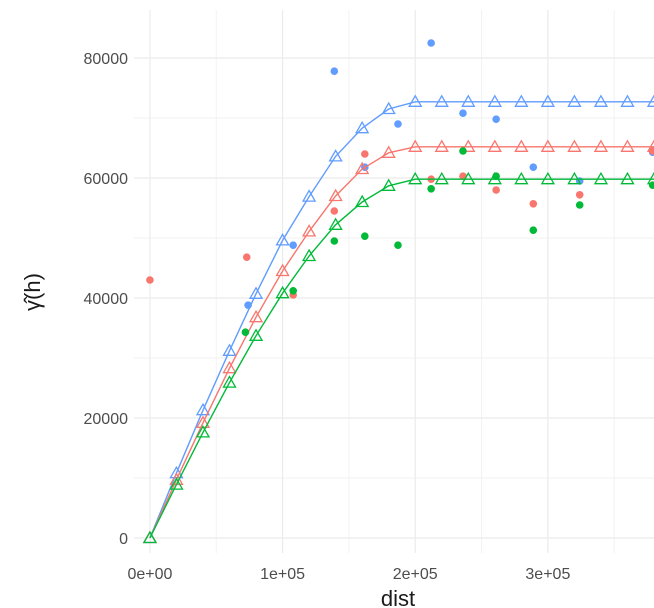  What do you see at coordinates (348, 574) in the screenshot?
I see `x-axis-ticks: 0e+00 1e+05 2e+05 3e+05` at bounding box center [348, 574].